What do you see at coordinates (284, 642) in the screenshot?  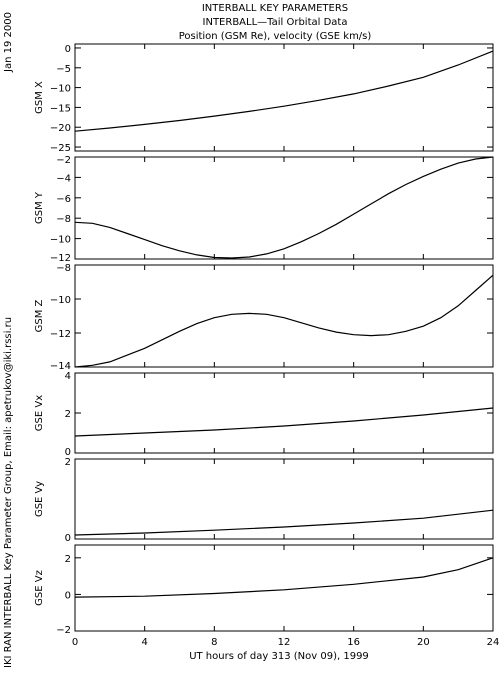 I see `x-tick-label: 12` at bounding box center [284, 642].